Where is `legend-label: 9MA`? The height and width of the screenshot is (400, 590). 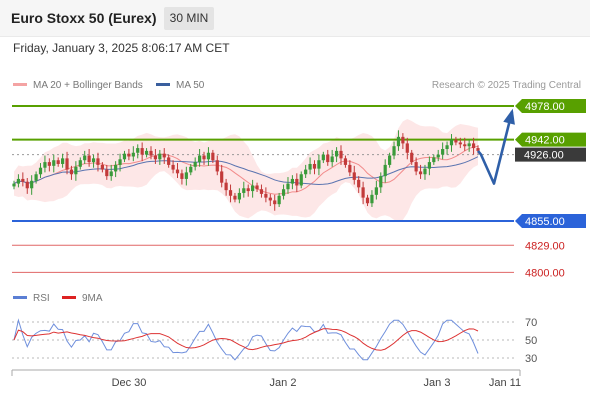 legend-label: 9MA is located at coordinates (92, 298).